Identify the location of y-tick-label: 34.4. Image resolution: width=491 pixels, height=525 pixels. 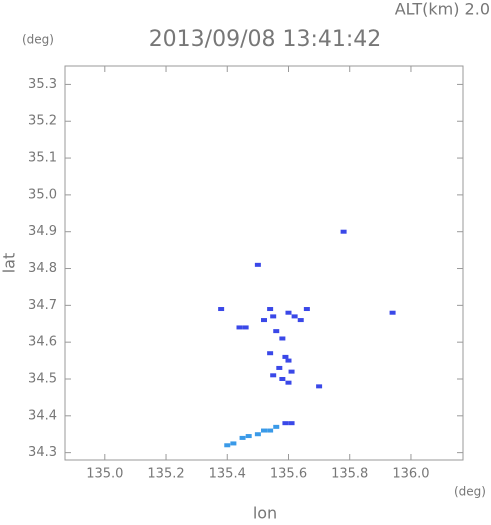
(42, 415).